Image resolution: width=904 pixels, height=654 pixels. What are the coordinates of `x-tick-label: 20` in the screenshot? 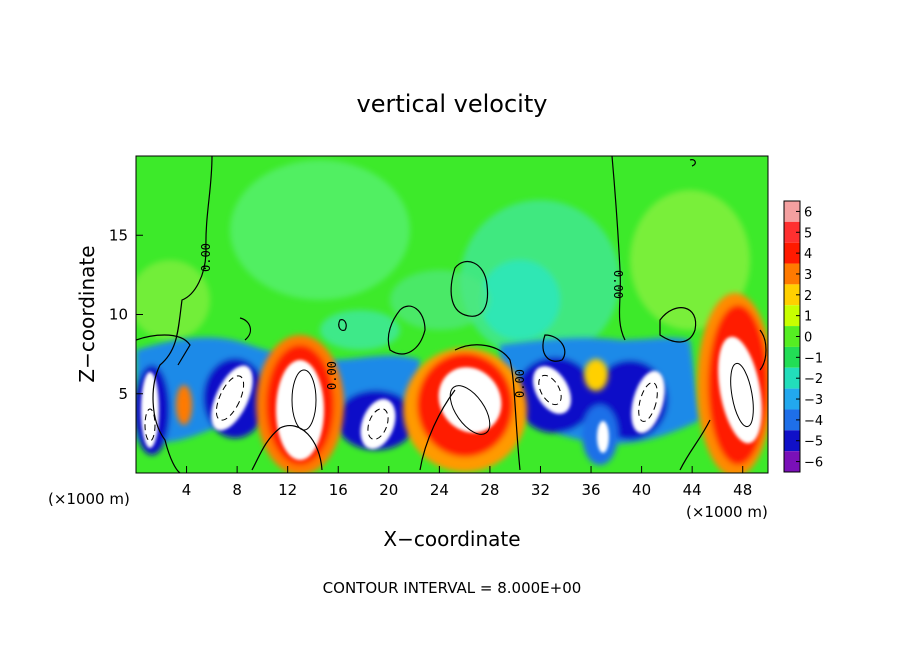 It's located at (388, 490).